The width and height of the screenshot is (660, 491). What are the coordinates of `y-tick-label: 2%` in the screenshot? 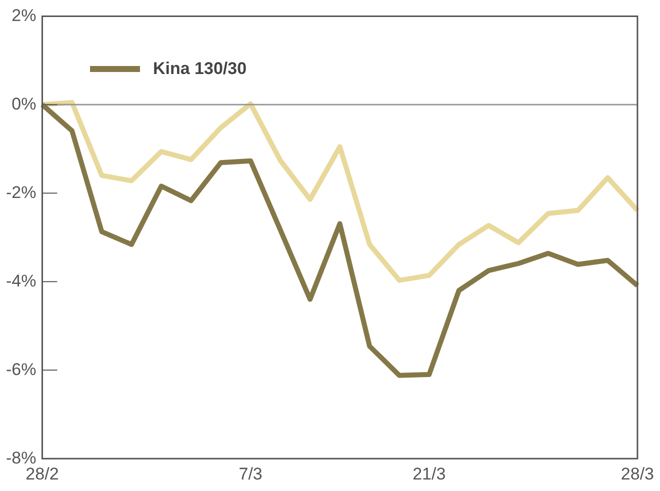 It's located at (24, 15).